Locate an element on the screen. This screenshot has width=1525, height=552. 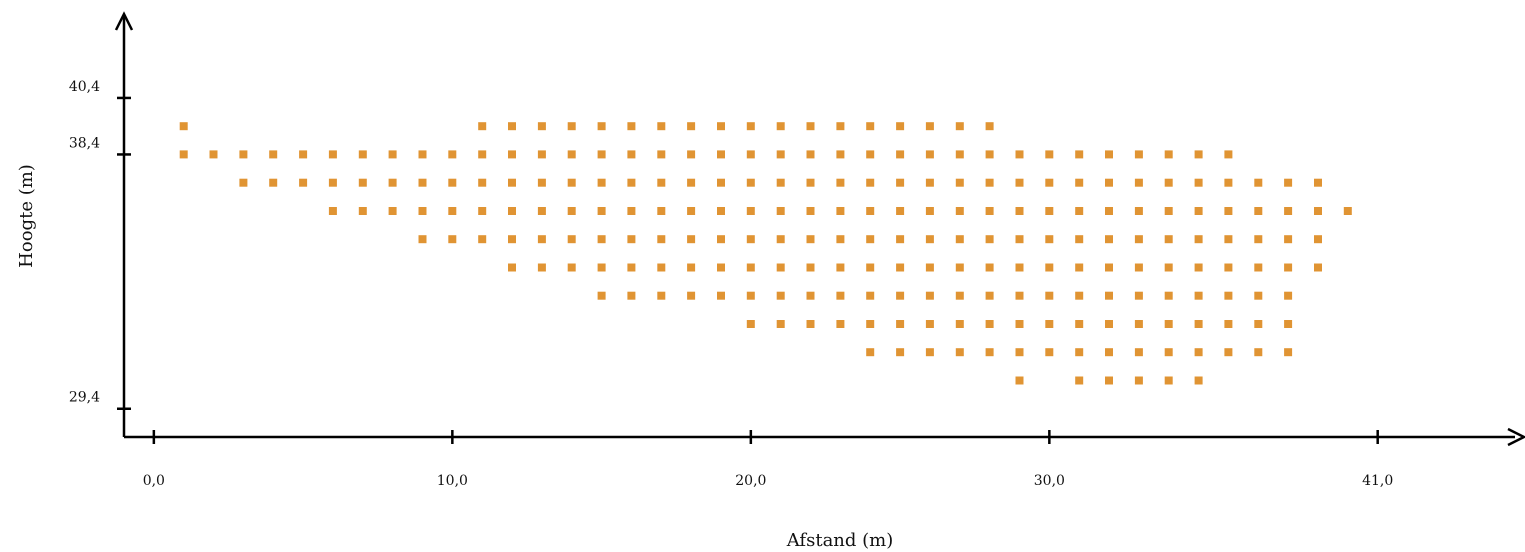
y-axis-title: Hoogte (m) is located at coordinates (26, 216).